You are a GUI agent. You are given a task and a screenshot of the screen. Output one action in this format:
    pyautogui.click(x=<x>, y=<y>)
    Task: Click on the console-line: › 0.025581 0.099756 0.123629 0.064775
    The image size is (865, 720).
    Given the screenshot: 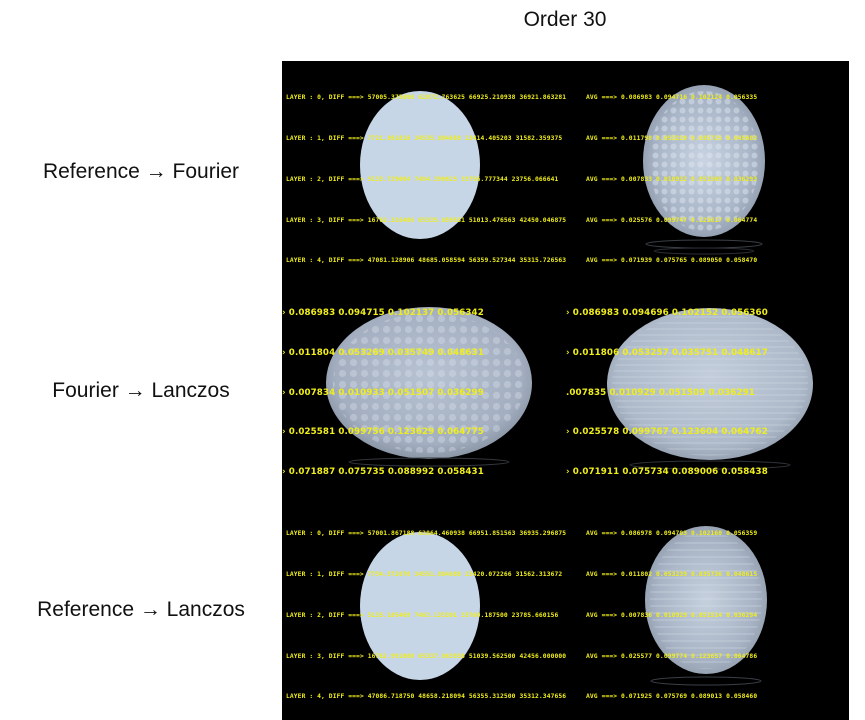 What is the action you would take?
    pyautogui.click(x=383, y=432)
    